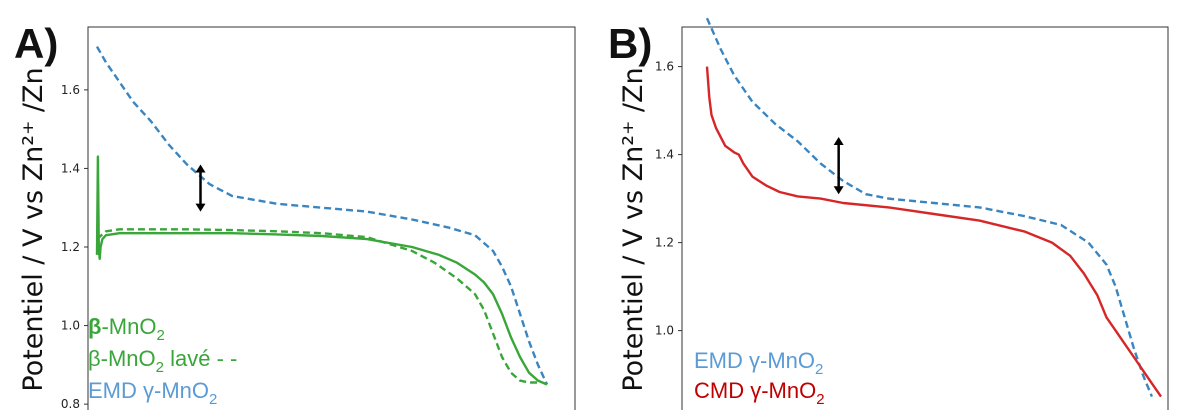  Describe the element at coordinates (200, 358) in the screenshot. I see `legend-suffix: lavé - -` at that location.